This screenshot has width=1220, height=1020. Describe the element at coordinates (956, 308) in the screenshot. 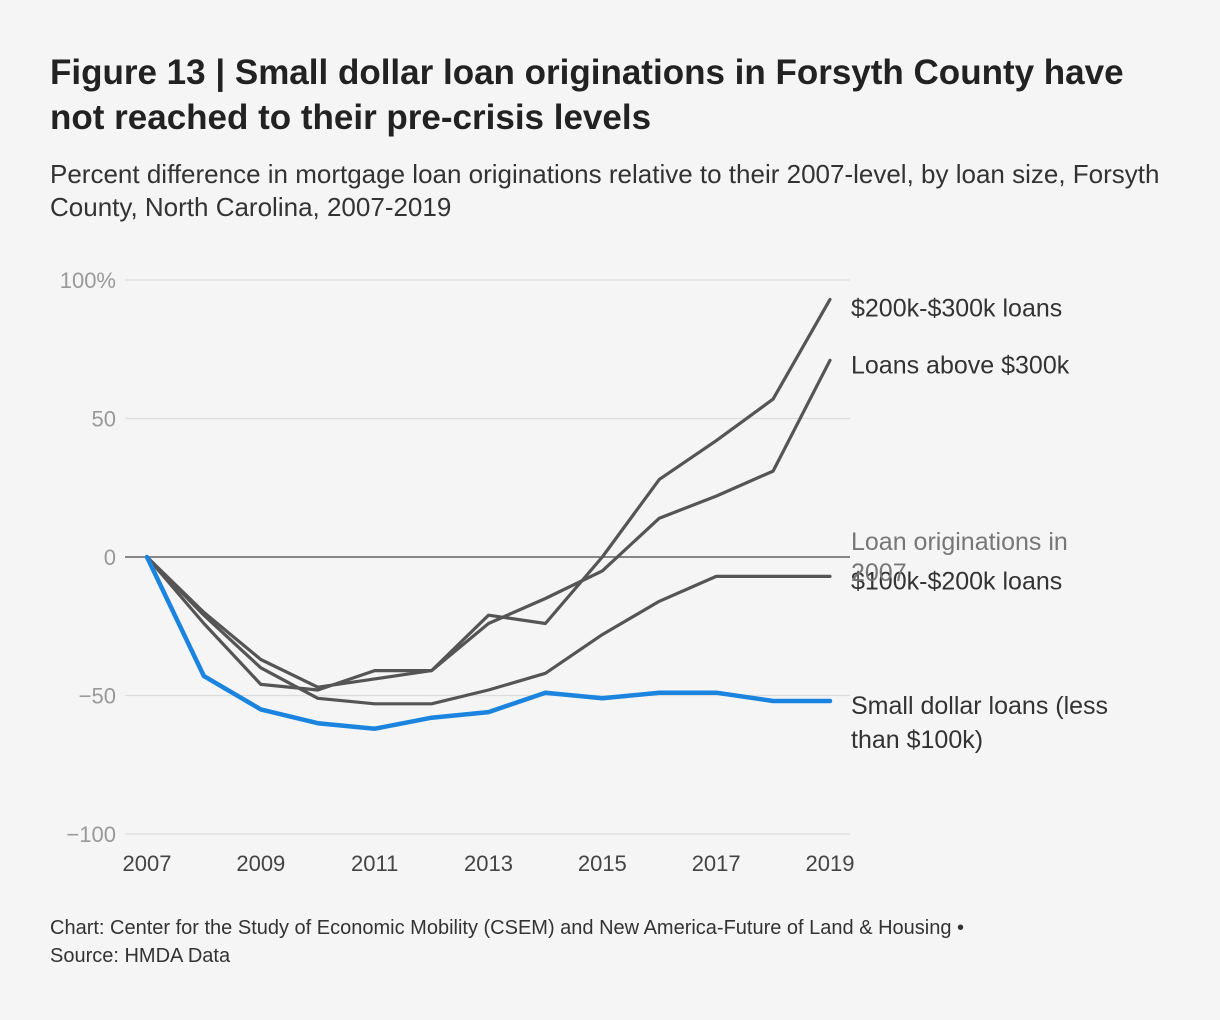

I see `series-label: $200k-$300k loans` at that location.